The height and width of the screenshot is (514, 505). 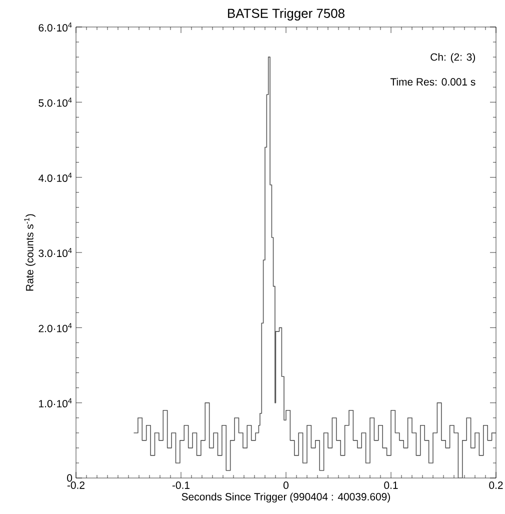 What do you see at coordinates (30, 252) in the screenshot?
I see `y-axis-title: Rate (counts s$^{-1}$)` at bounding box center [30, 252].